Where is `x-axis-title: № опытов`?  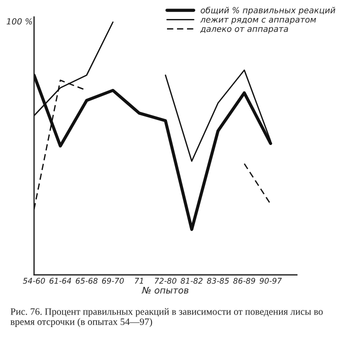 x-axis-title: № опытов is located at coordinates (165, 290).